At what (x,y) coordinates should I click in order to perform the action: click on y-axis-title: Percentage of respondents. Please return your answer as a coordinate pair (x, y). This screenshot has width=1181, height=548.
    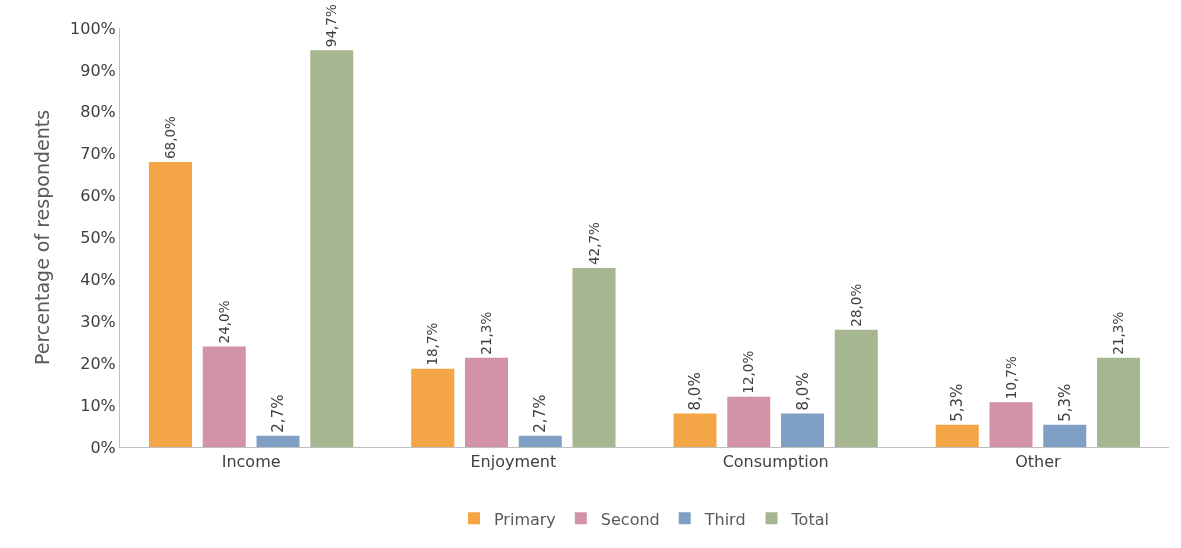
    Looking at the image, I should click on (41, 237).